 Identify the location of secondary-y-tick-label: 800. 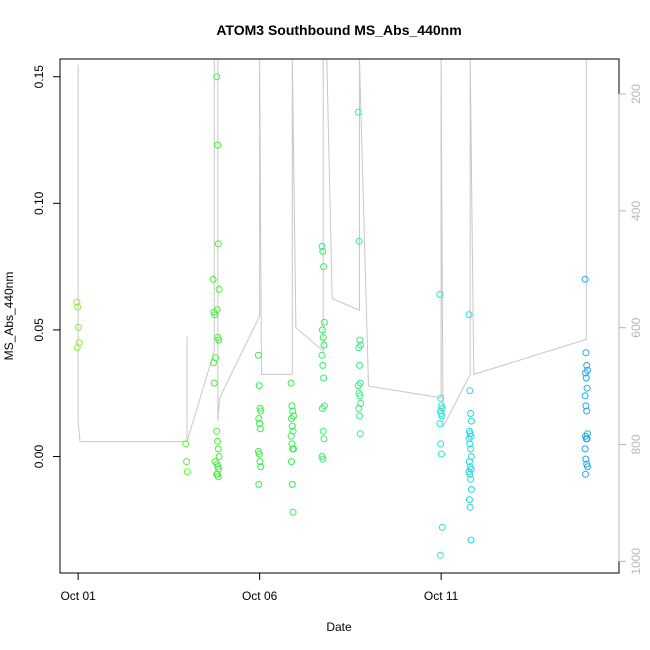
(636, 444).